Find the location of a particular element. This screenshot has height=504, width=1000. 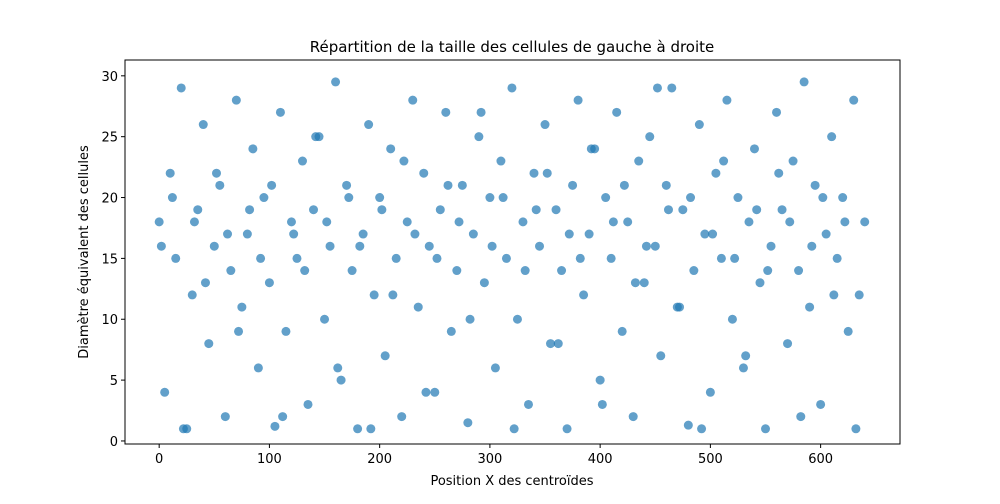

y-tick-label: 10 is located at coordinates (109, 320).